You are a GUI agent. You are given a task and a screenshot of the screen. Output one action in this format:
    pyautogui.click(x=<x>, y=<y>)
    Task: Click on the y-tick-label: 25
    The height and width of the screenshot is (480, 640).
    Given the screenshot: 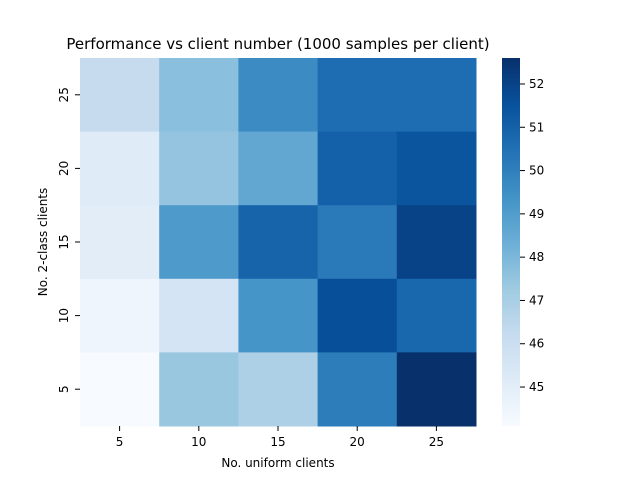 What is the action you would take?
    pyautogui.click(x=64, y=94)
    